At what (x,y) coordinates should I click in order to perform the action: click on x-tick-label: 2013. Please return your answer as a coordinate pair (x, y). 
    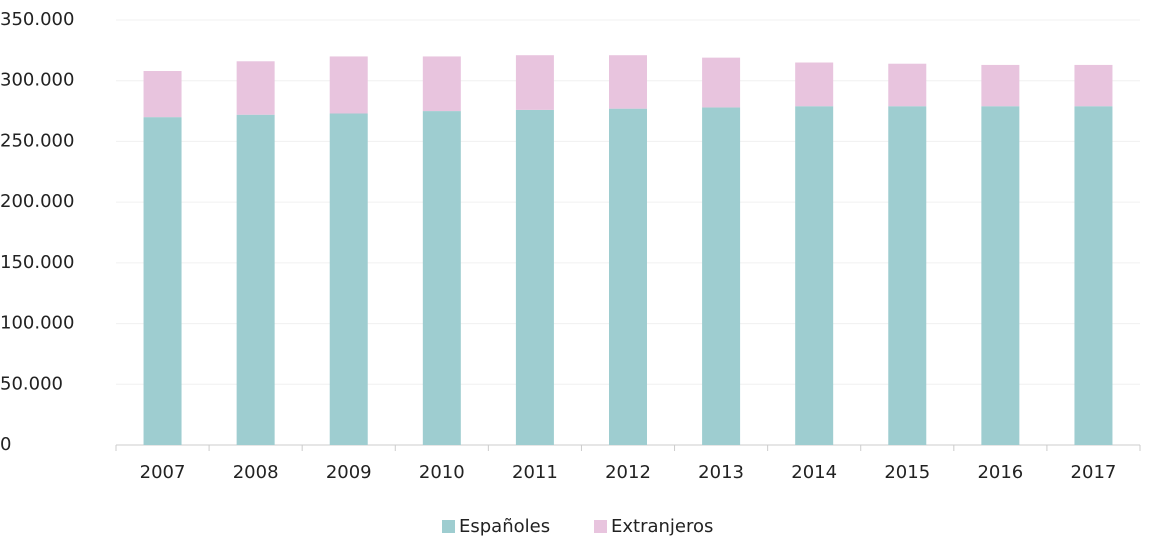
    Looking at the image, I should click on (721, 472).